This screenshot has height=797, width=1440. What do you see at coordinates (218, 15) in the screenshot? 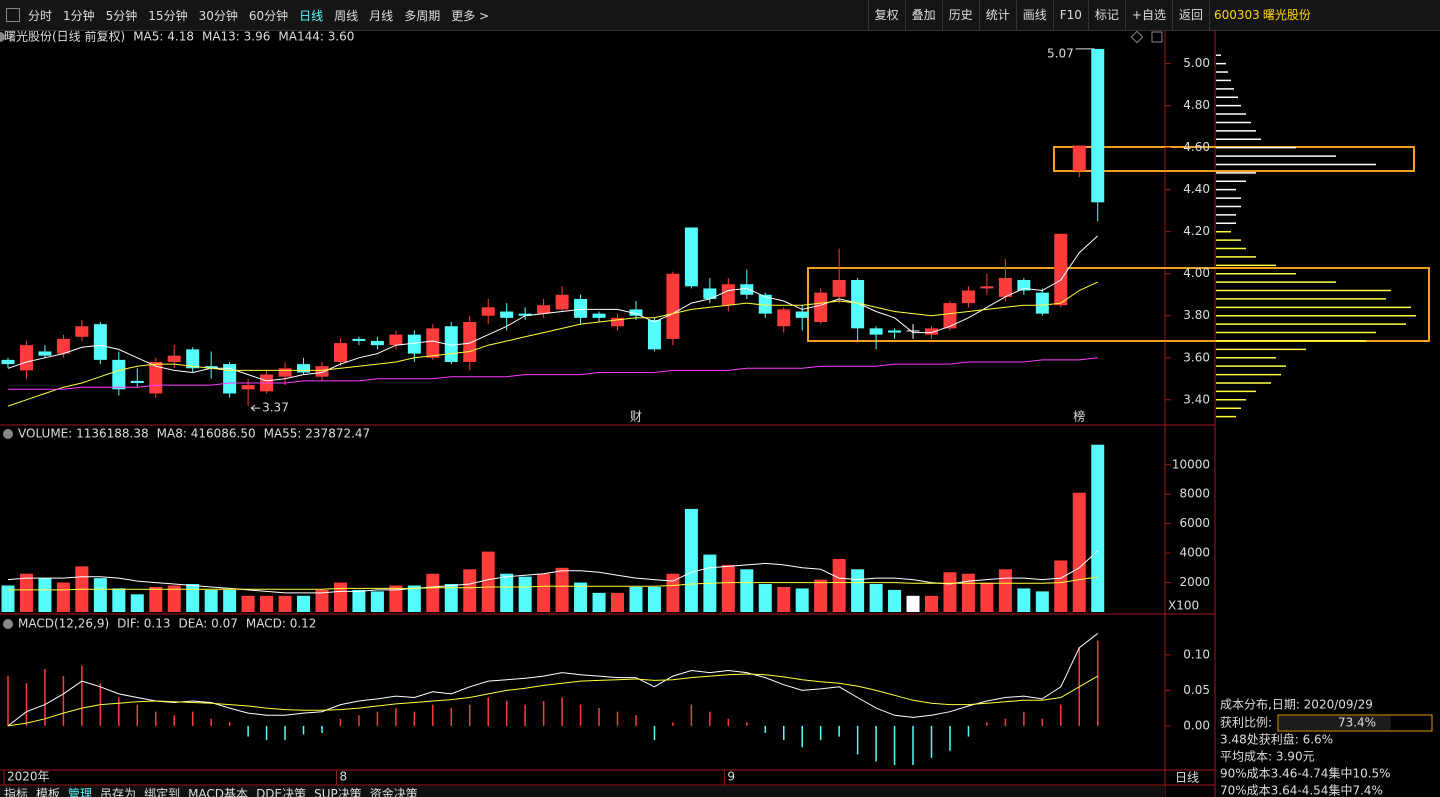
I see `period-tab: 30分钟` at bounding box center [218, 15].